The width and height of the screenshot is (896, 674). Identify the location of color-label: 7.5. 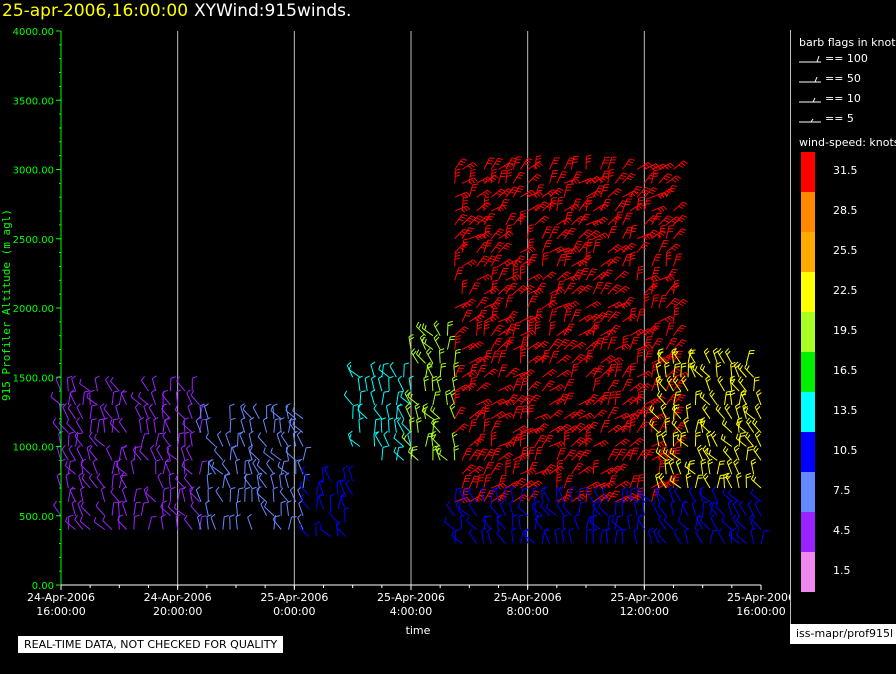
(842, 490).